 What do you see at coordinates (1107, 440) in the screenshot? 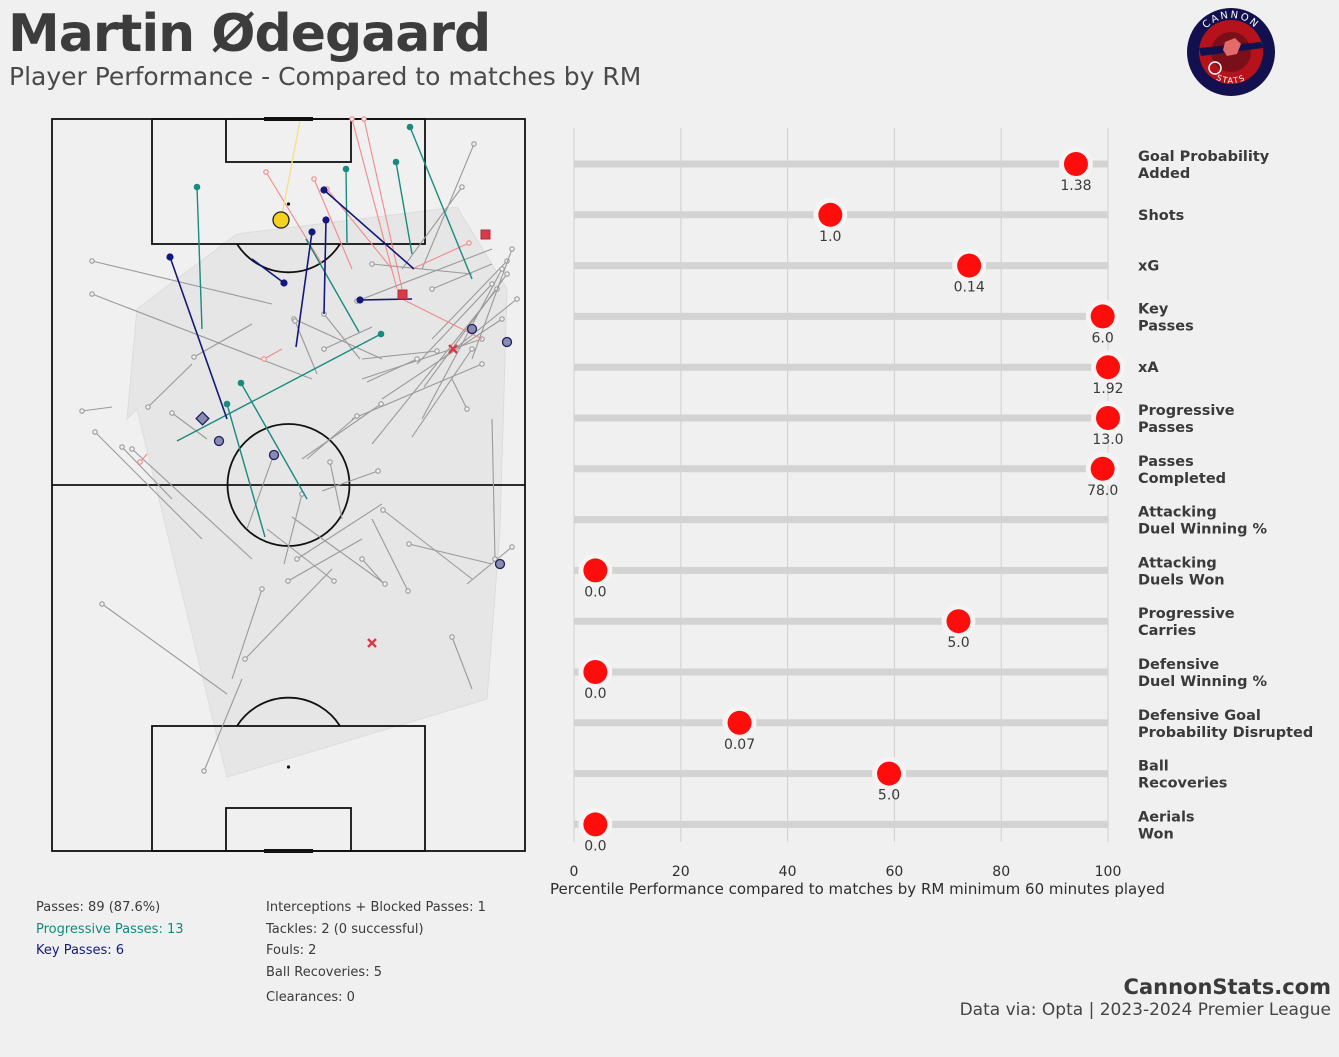
I see `metric-value-label: 13.0` at bounding box center [1107, 440].